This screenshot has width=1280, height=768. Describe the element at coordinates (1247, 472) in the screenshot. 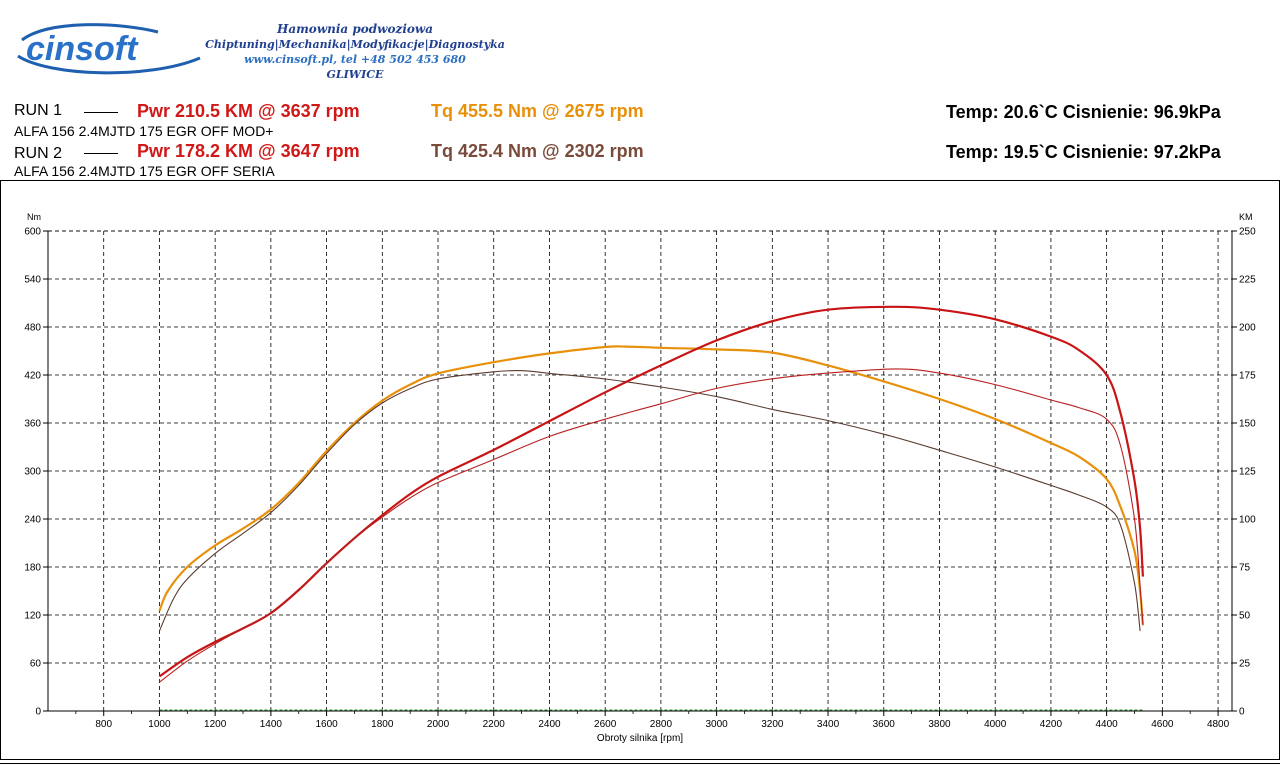

I see `y-right-tick-label: 125` at that location.